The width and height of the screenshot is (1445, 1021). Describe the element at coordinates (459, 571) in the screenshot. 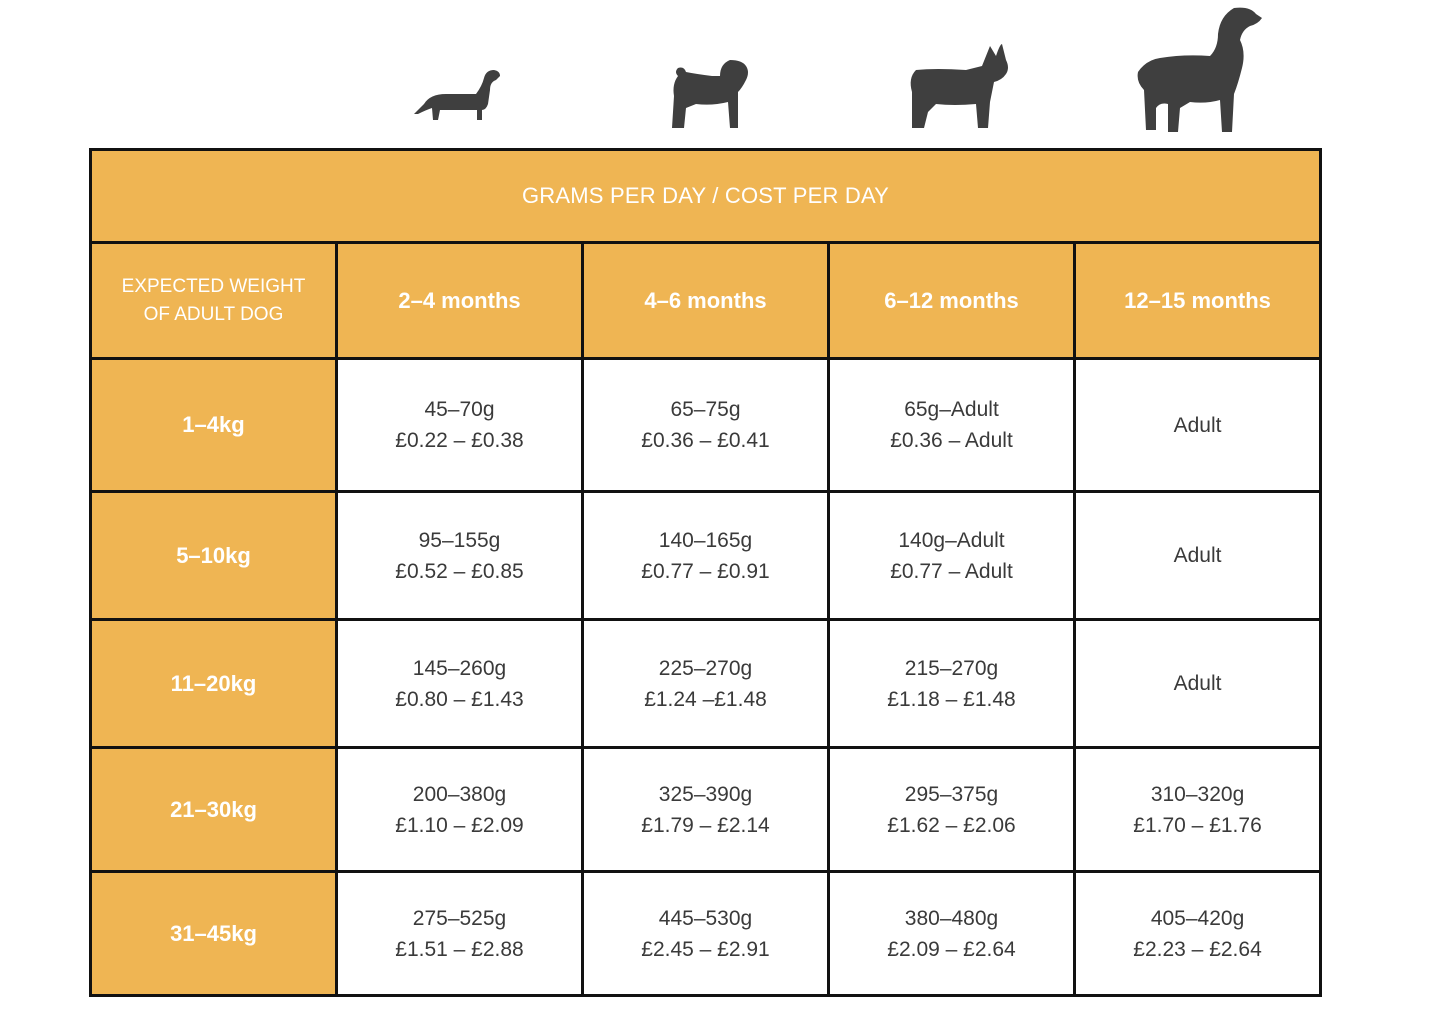

I see `cost-value: £0.52 – £0.85` at that location.